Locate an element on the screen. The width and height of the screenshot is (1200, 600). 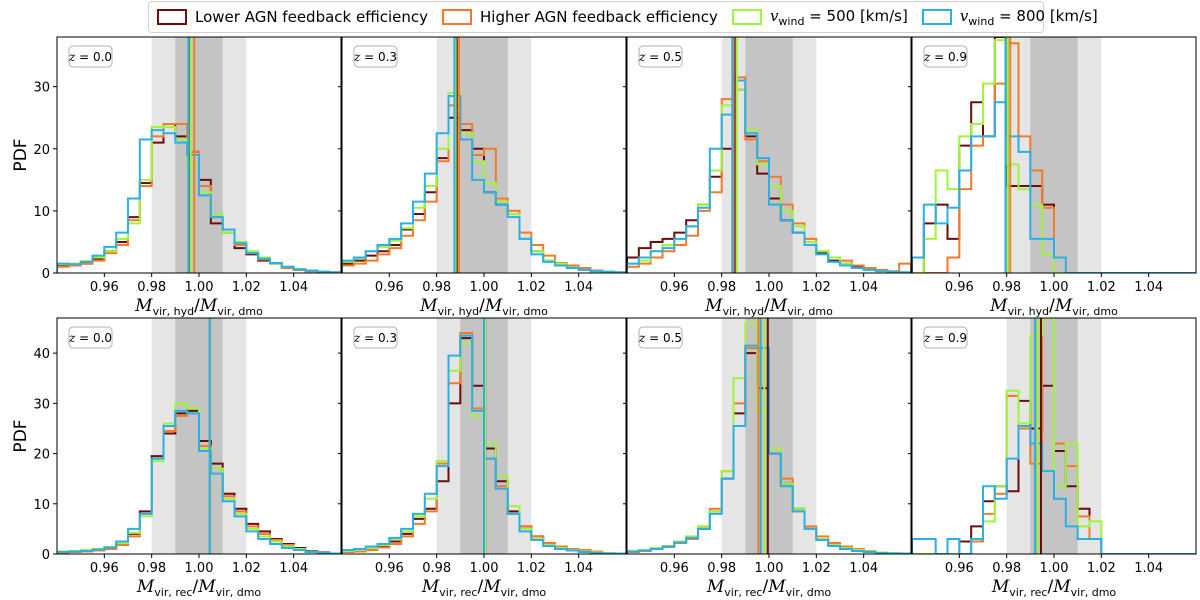
shade-band-inner is located at coordinates (769, 155).